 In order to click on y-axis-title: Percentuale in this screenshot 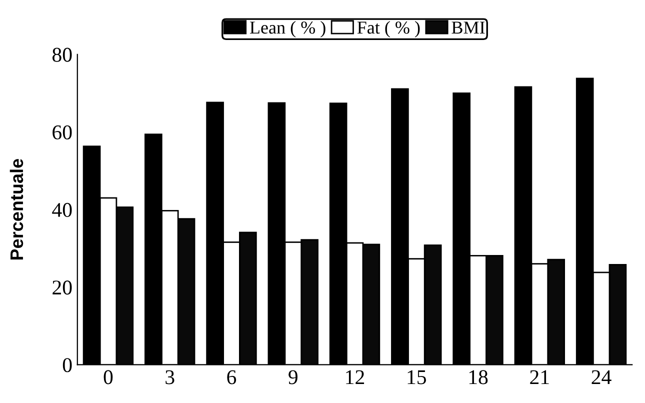, I will do `click(17, 209)`.